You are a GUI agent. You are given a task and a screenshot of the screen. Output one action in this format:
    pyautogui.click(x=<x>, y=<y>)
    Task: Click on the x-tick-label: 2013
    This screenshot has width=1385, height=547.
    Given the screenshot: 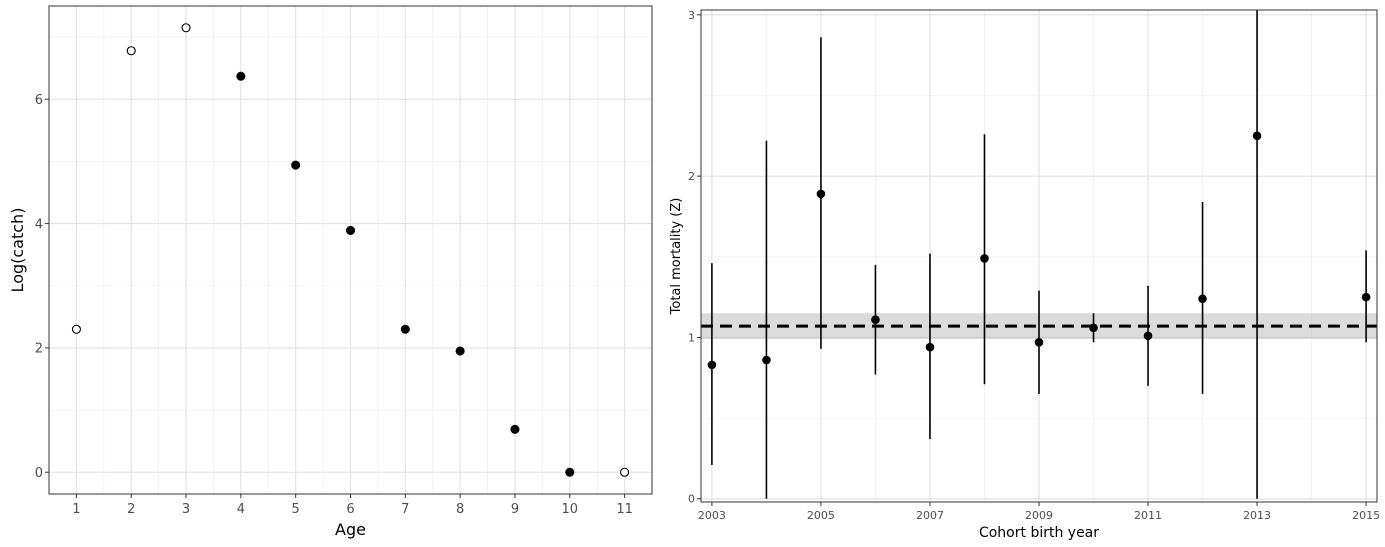 What is the action you would take?
    pyautogui.click(x=1257, y=515)
    